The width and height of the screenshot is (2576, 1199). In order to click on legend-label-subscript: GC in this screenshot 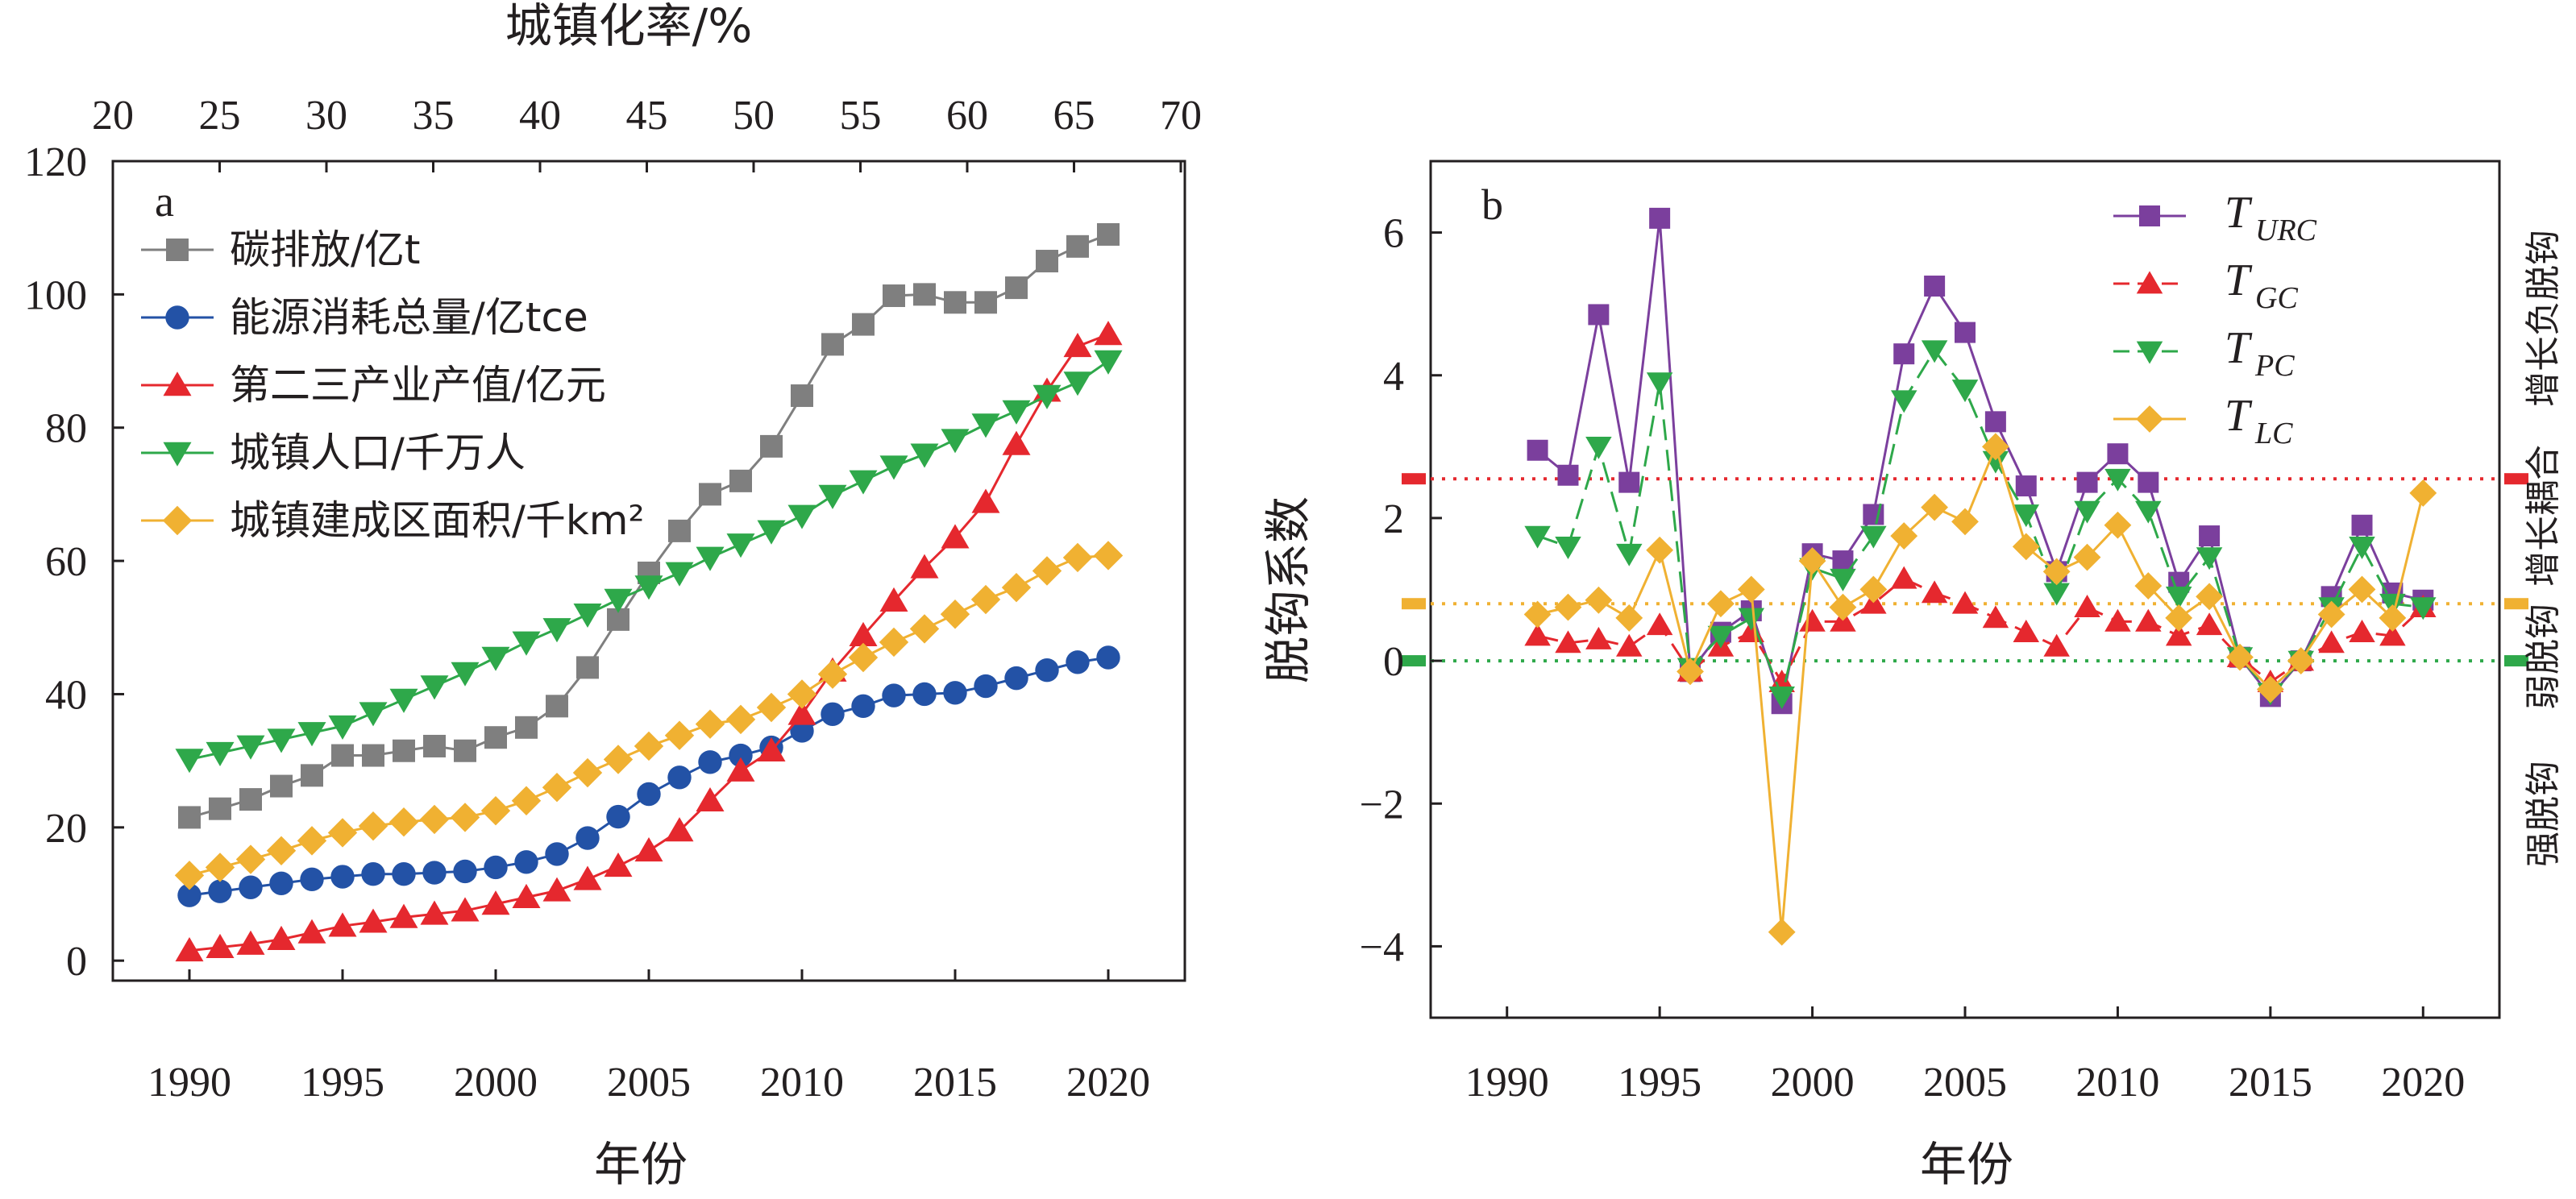, I will do `click(2276, 298)`.